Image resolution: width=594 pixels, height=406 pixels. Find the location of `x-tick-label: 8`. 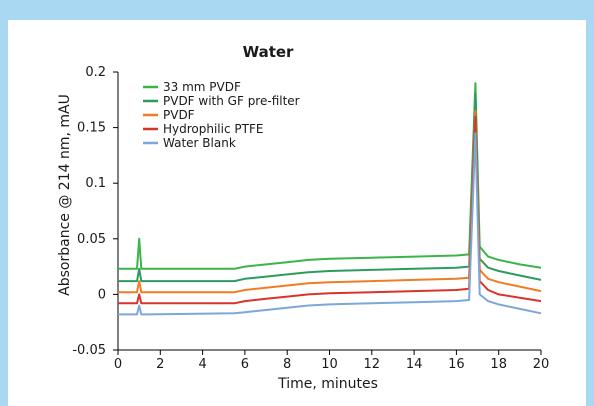

x-tick-label: 8 is located at coordinates (287, 364).